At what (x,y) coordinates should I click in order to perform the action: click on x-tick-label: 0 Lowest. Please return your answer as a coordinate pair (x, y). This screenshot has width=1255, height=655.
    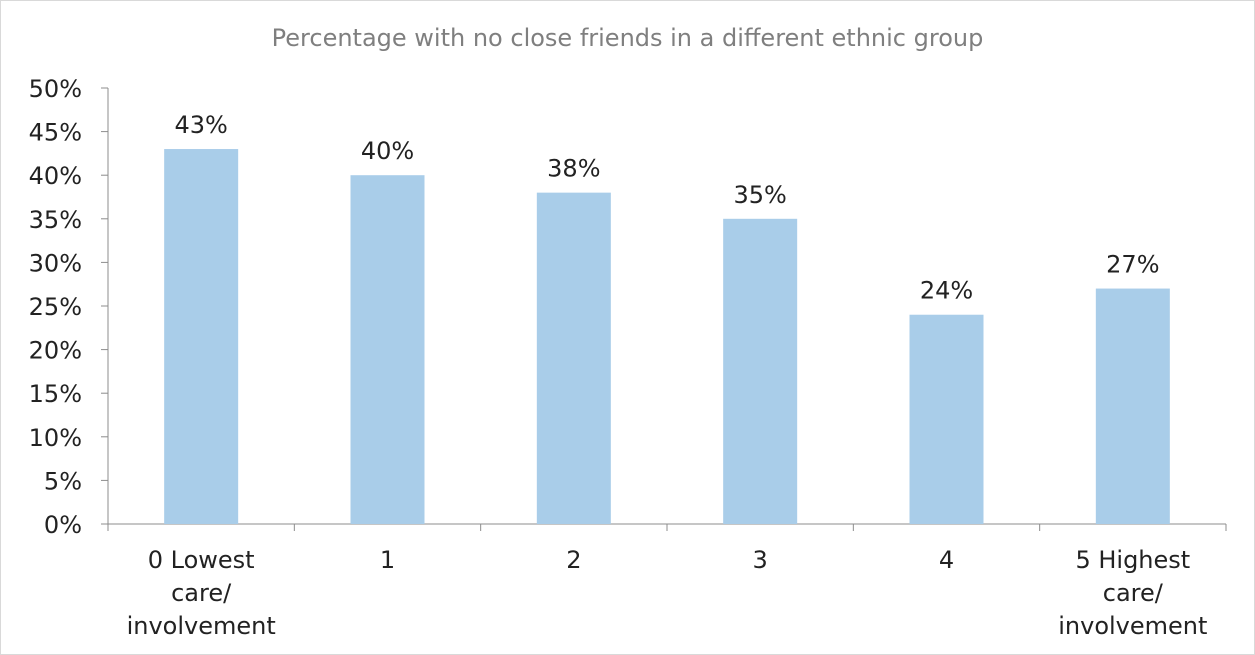
    Looking at the image, I should click on (201, 560).